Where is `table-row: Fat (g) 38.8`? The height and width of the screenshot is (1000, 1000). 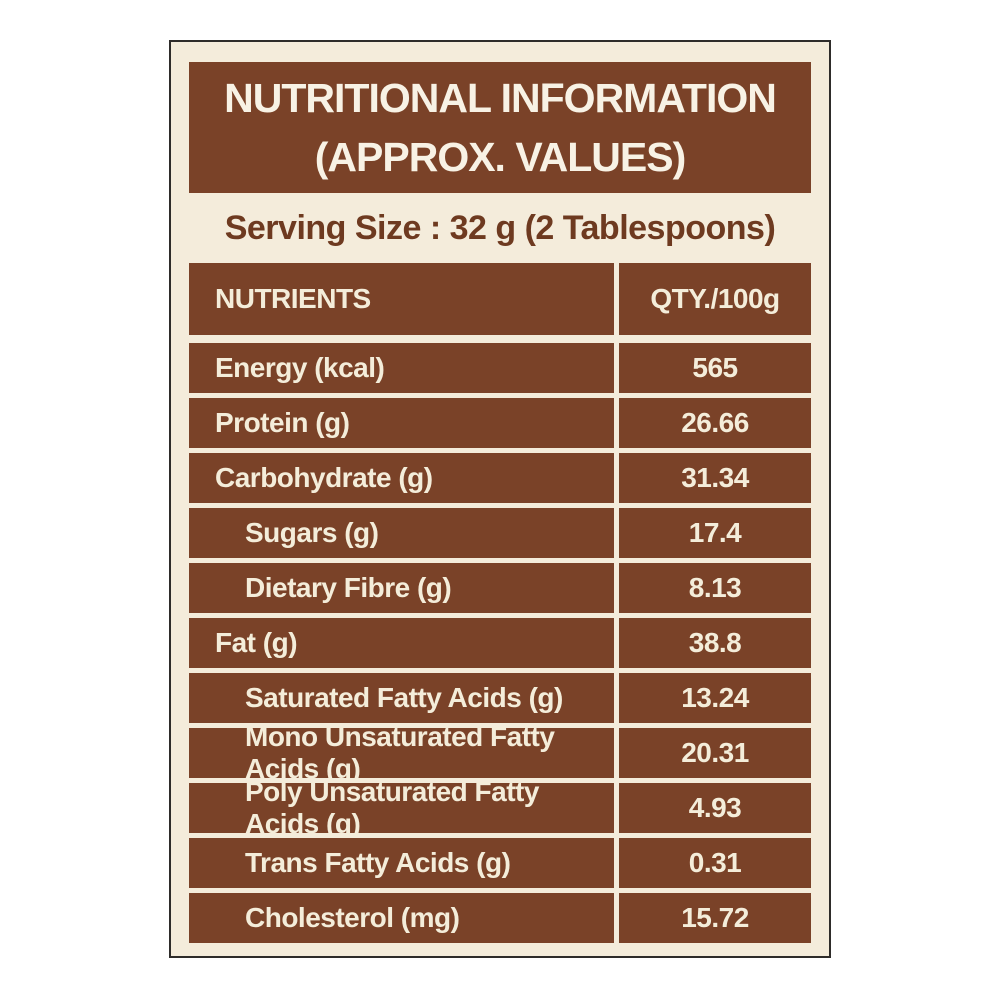 table-row: Fat (g) 38.8 is located at coordinates (500, 643).